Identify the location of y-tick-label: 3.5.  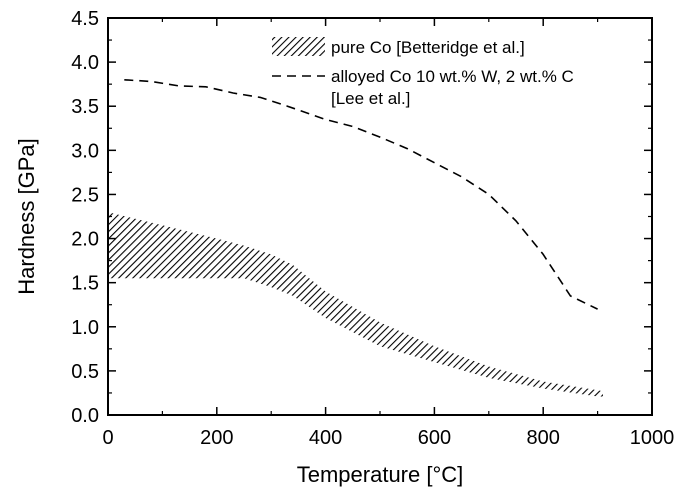
(85, 107).